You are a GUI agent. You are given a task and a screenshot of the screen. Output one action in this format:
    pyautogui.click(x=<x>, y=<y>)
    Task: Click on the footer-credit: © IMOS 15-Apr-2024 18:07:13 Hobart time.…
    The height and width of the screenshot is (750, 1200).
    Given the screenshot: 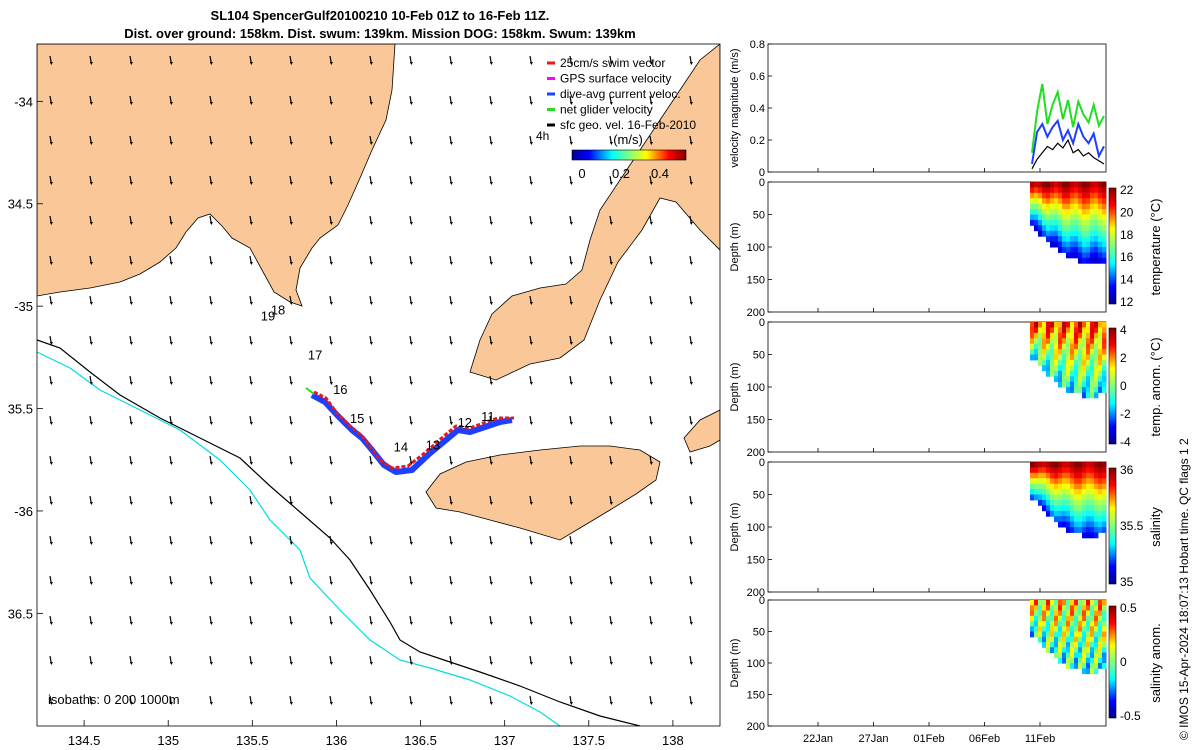 What is the action you would take?
    pyautogui.click(x=1184, y=589)
    